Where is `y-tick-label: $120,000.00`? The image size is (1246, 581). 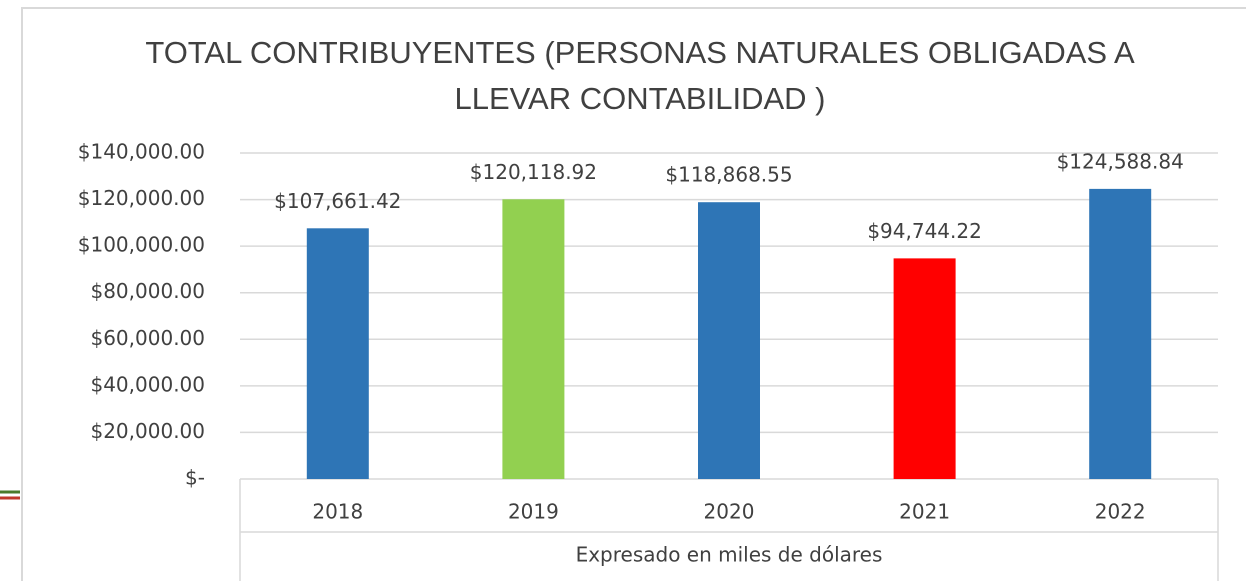 y-tick-label: $120,000.00 is located at coordinates (141, 198).